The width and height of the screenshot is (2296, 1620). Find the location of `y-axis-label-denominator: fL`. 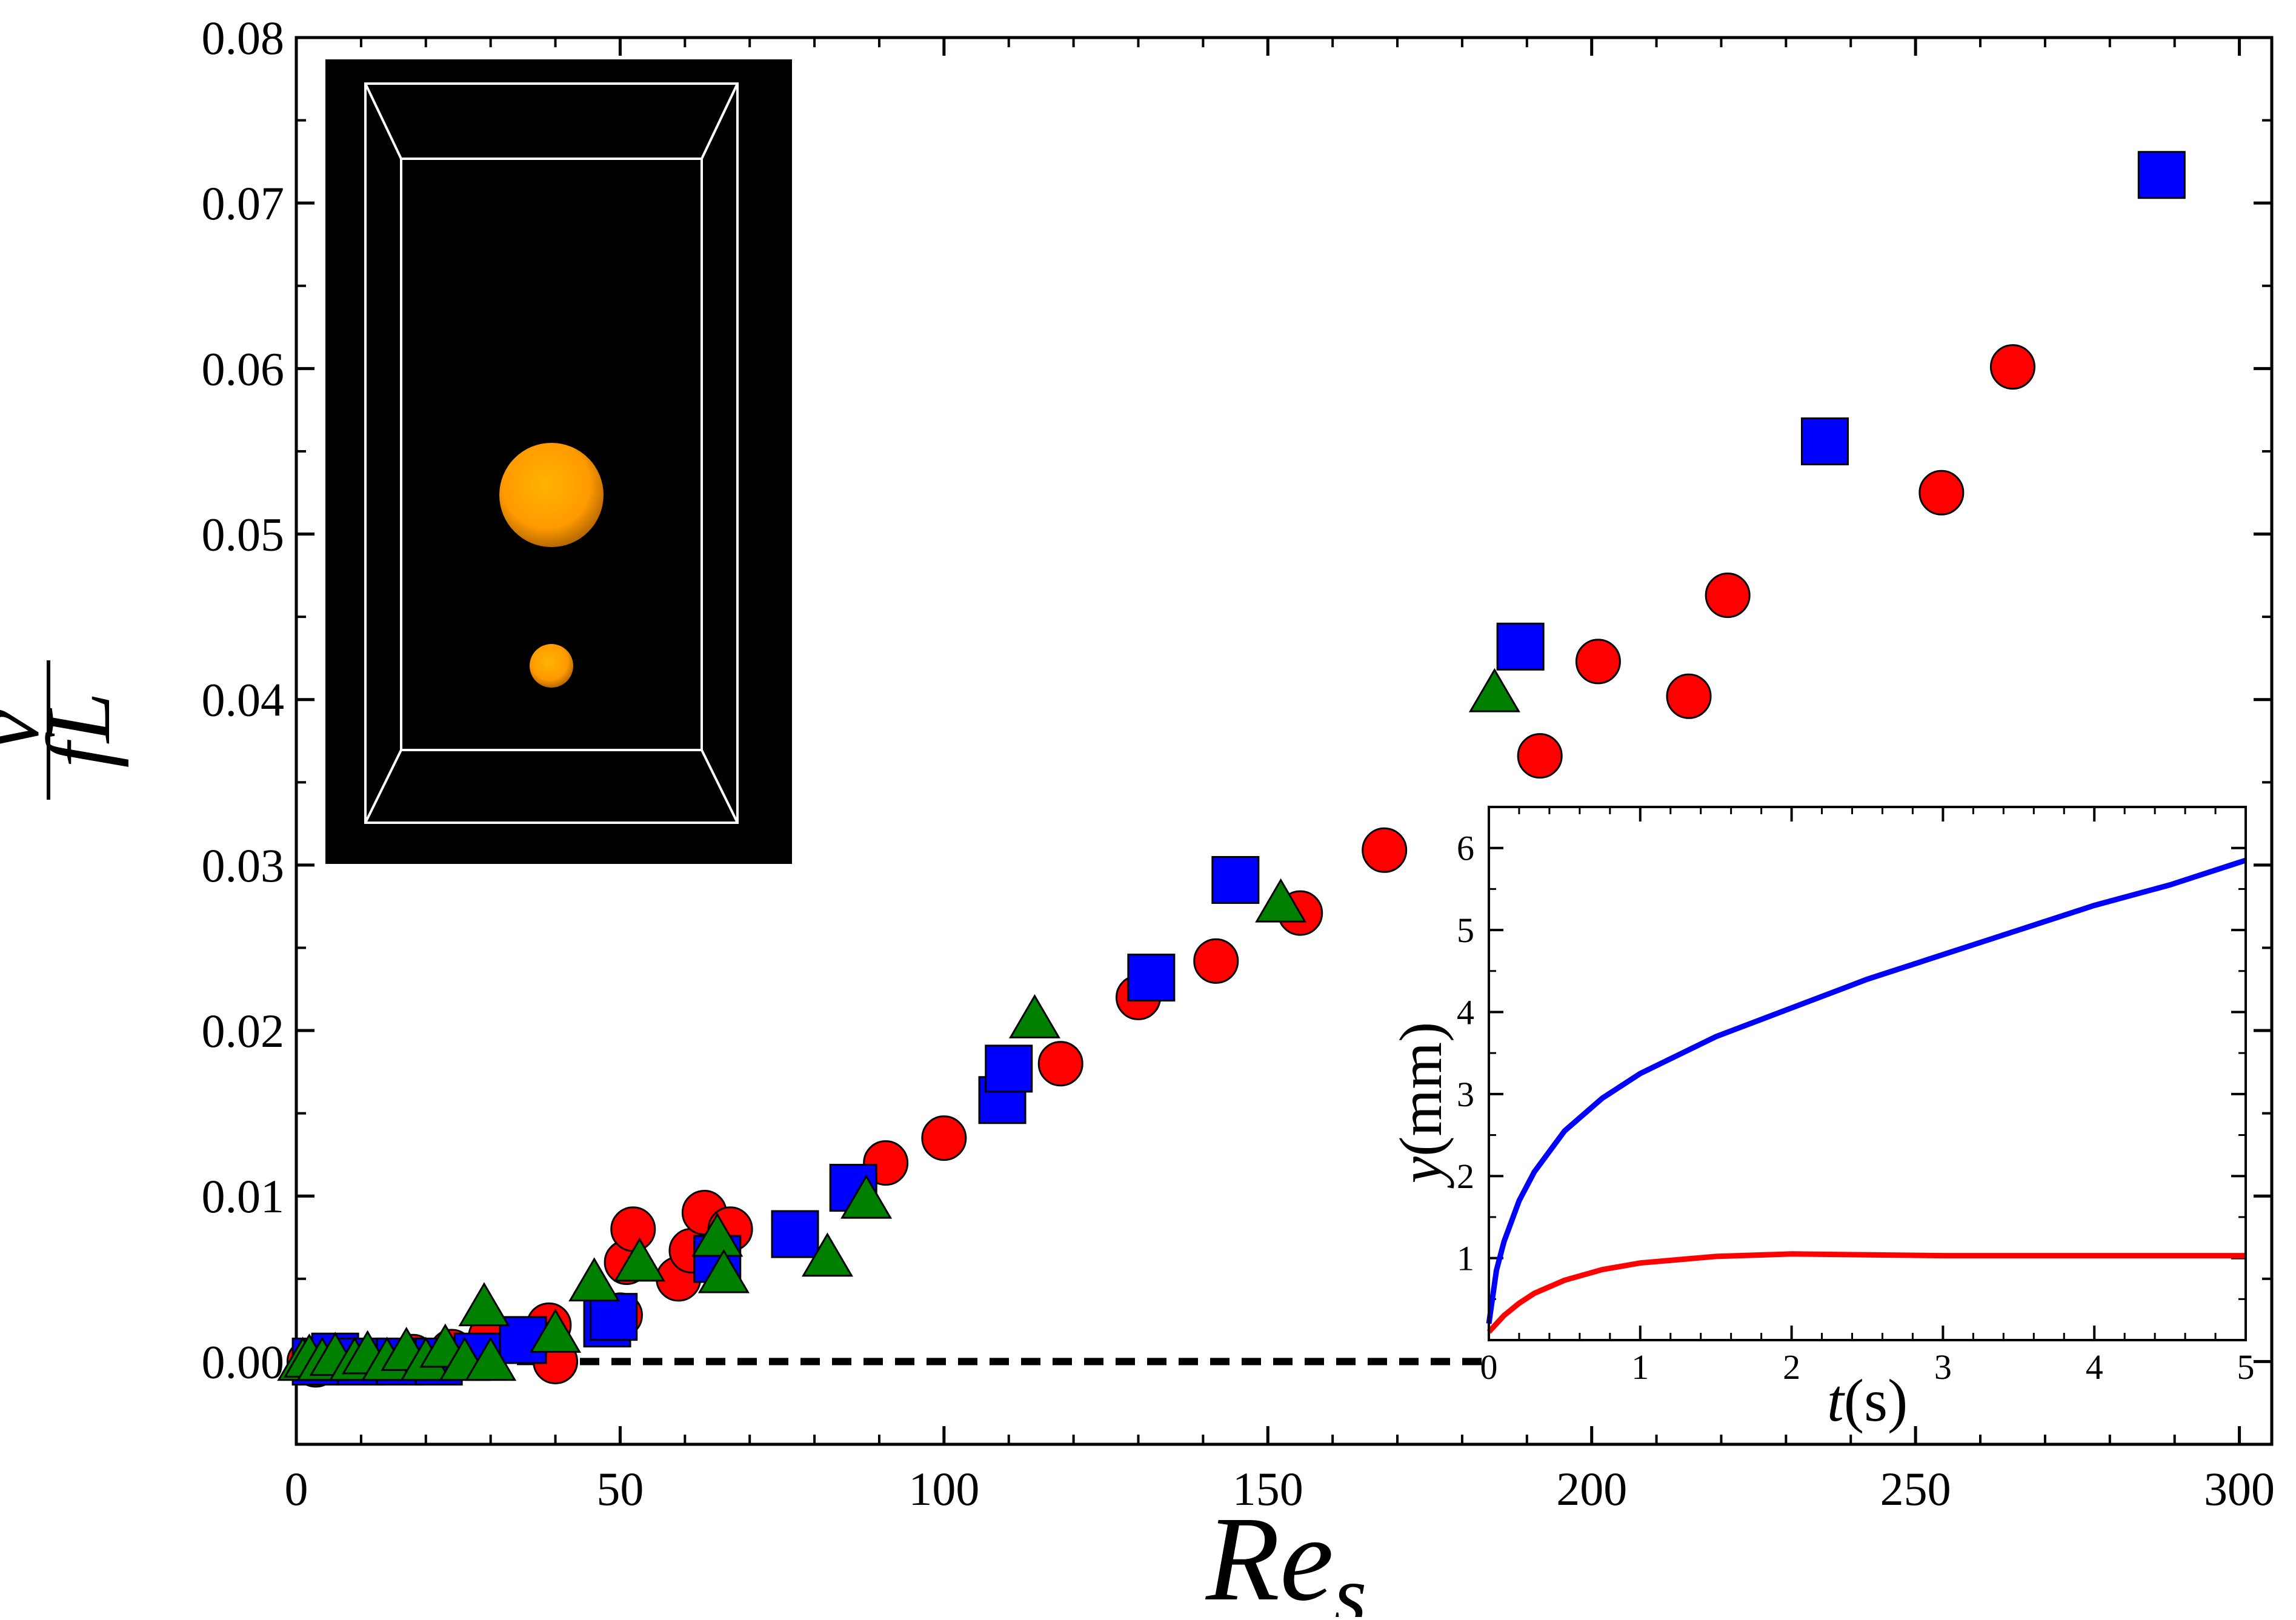

y-axis-label-denominator: fL is located at coordinates (78, 730).